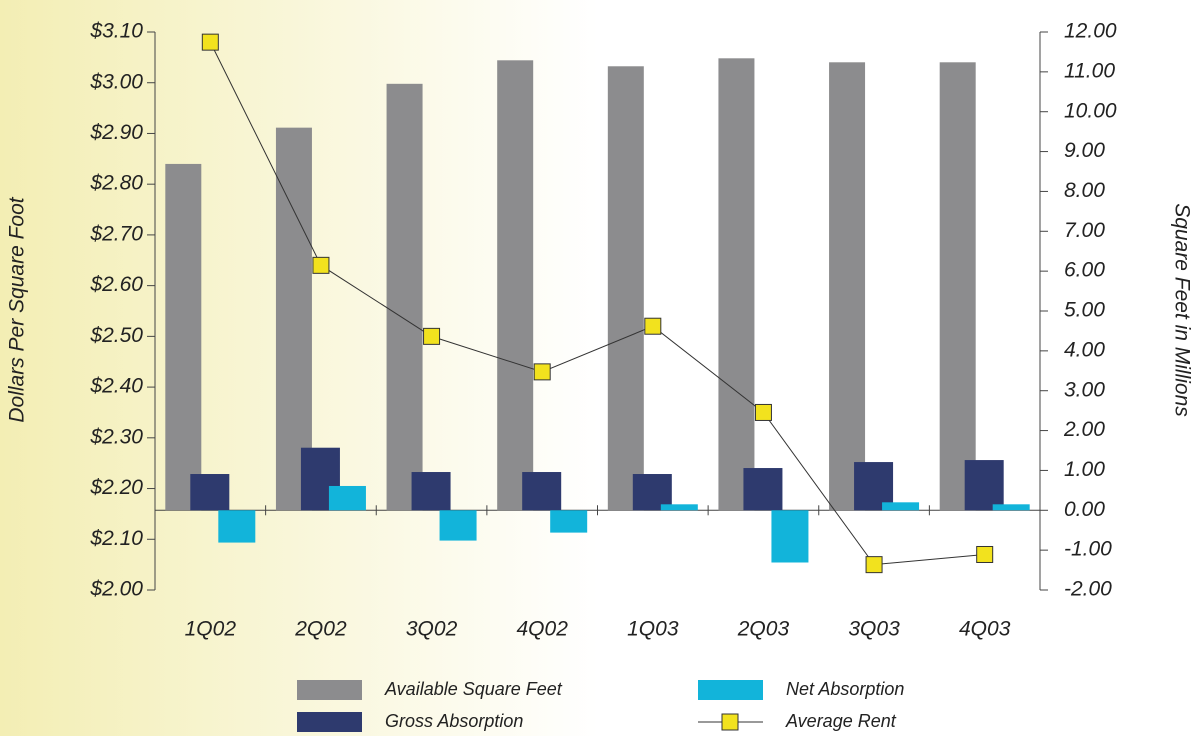  Describe the element at coordinates (473, 689) in the screenshot. I see `legend-label: Available Square Feet` at that location.